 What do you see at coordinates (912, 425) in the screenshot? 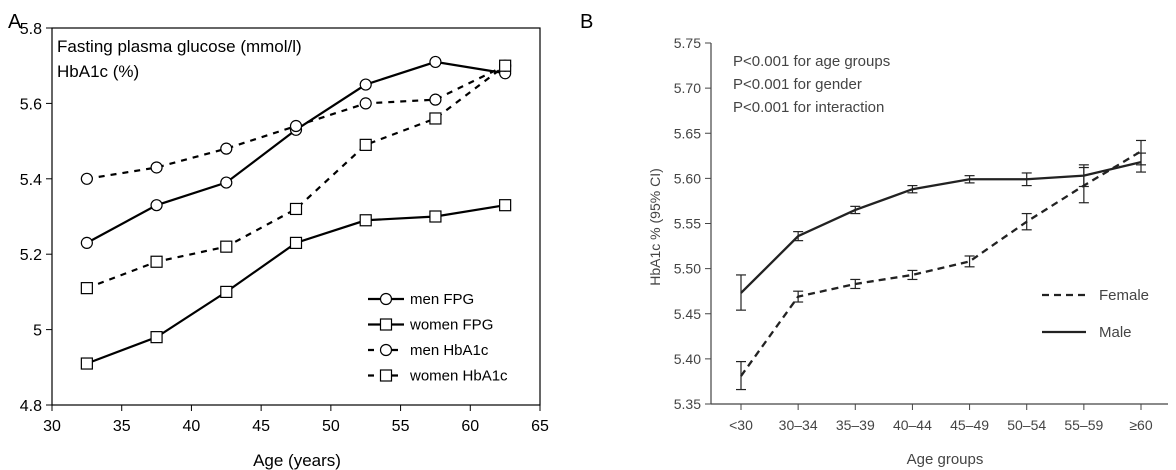
I see `panel-b-x-tick-label: 40–44` at bounding box center [912, 425].